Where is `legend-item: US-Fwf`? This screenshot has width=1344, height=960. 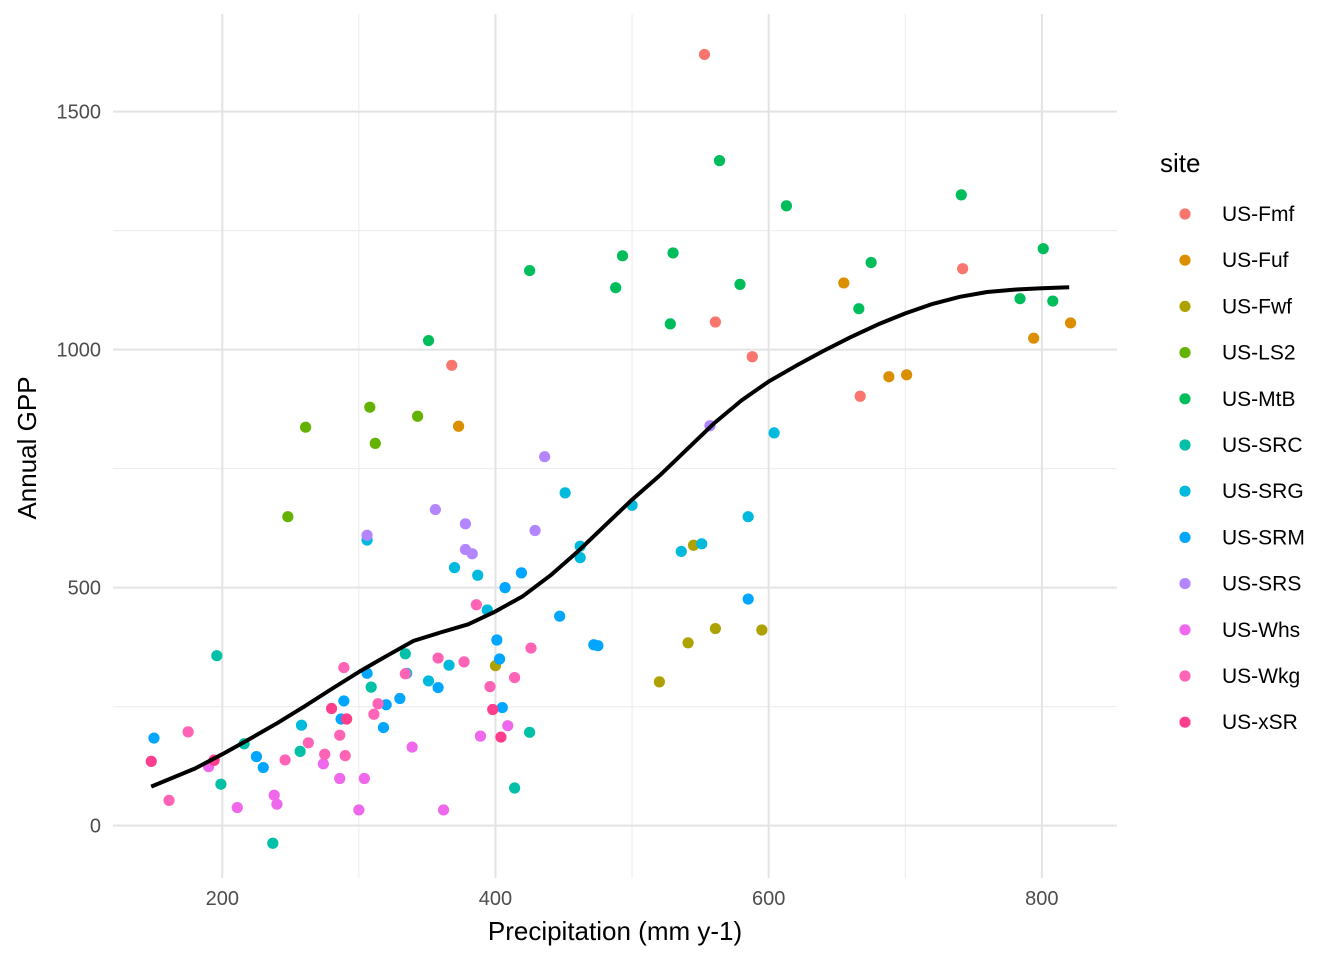
legend-item: US-Fwf is located at coordinates (1235, 306).